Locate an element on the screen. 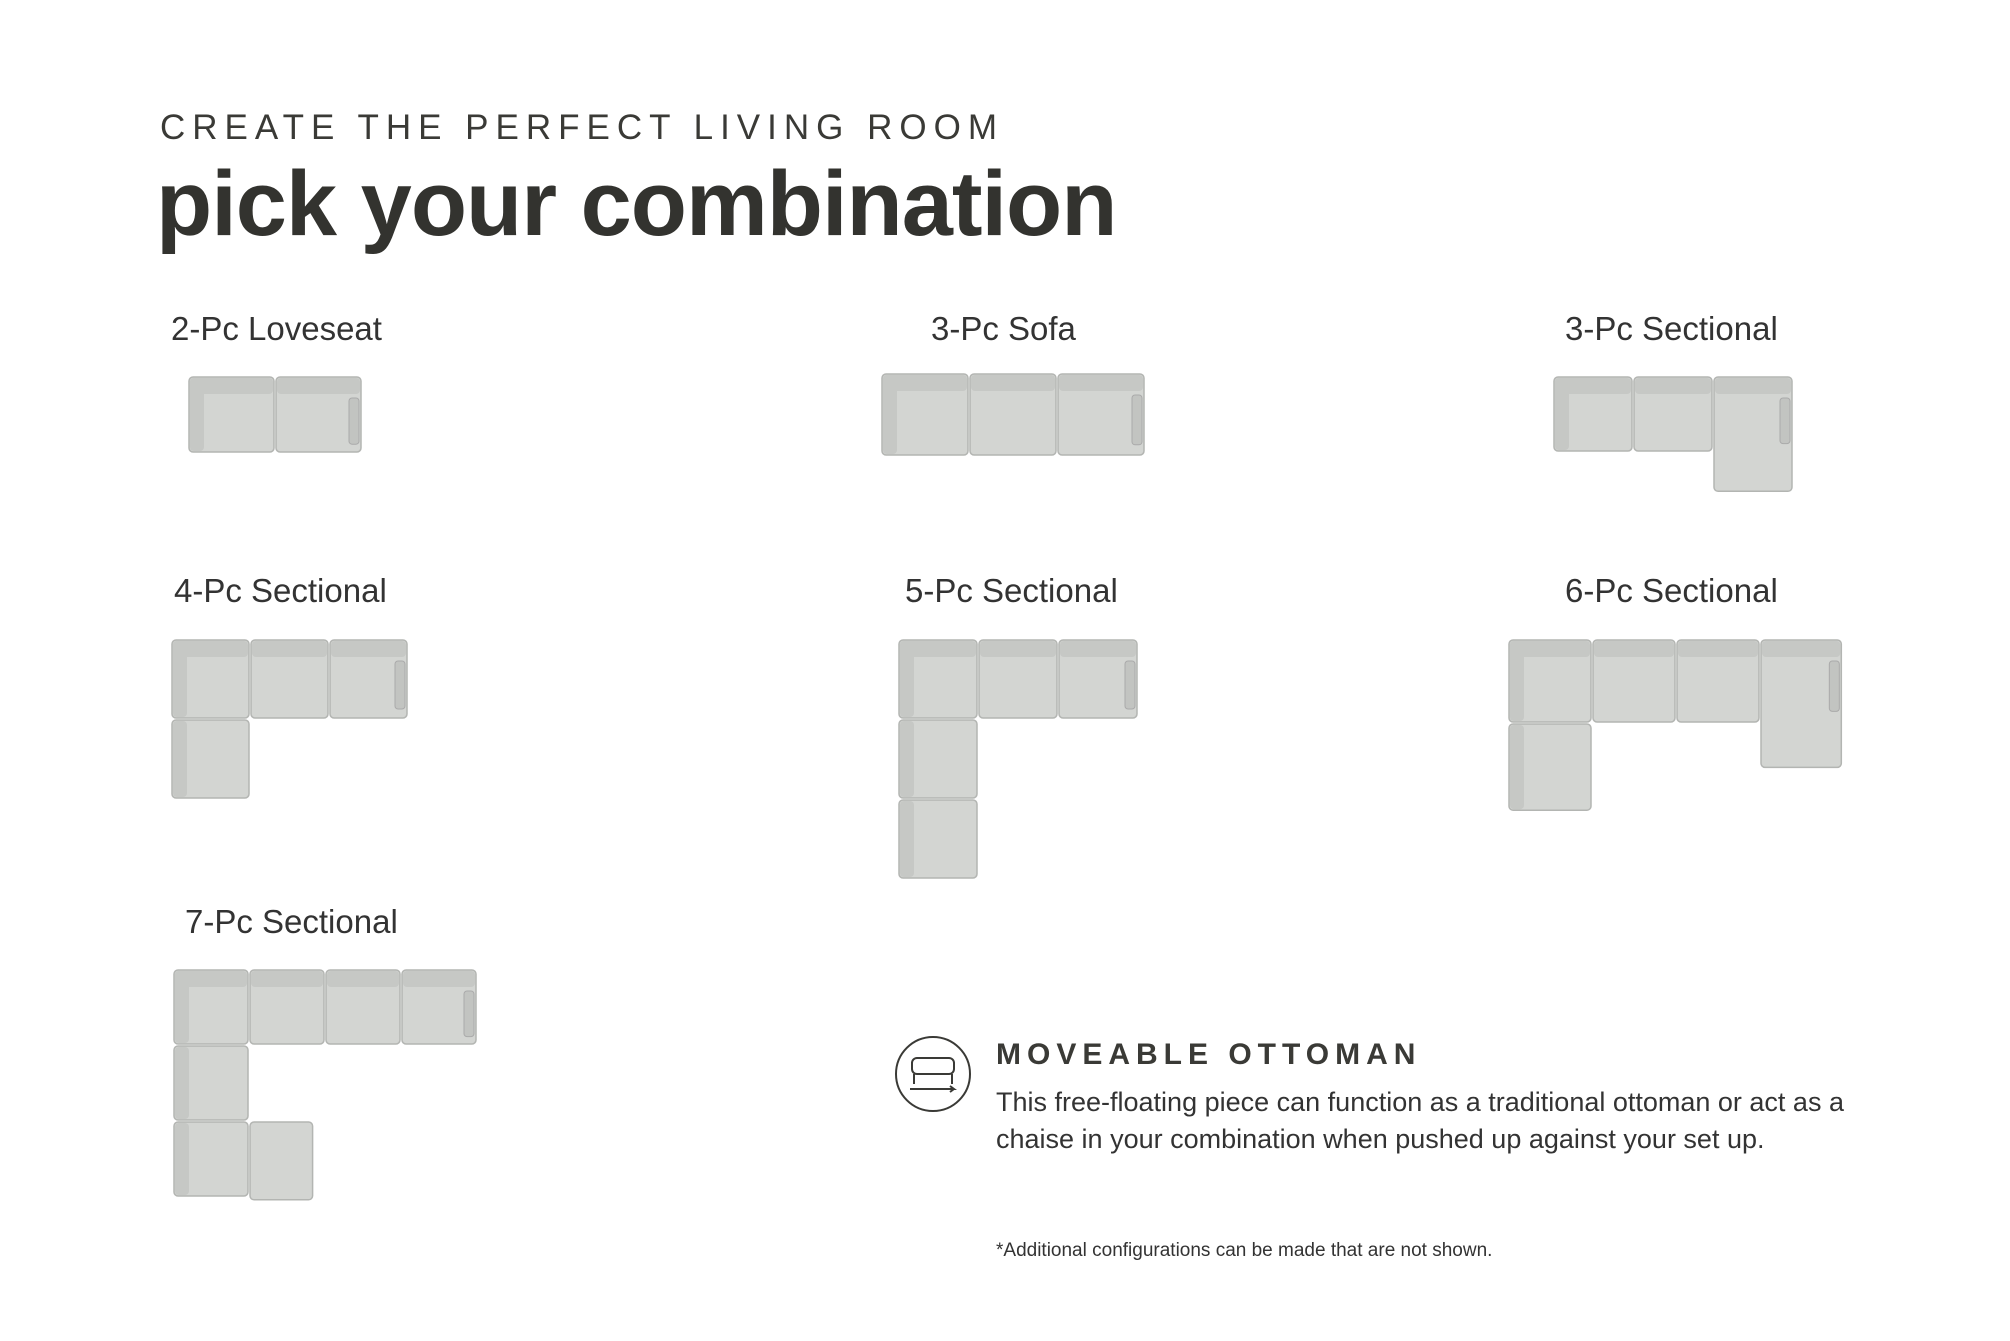 The image size is (2010, 1341). page-title: pick your combination is located at coordinates (636, 204).